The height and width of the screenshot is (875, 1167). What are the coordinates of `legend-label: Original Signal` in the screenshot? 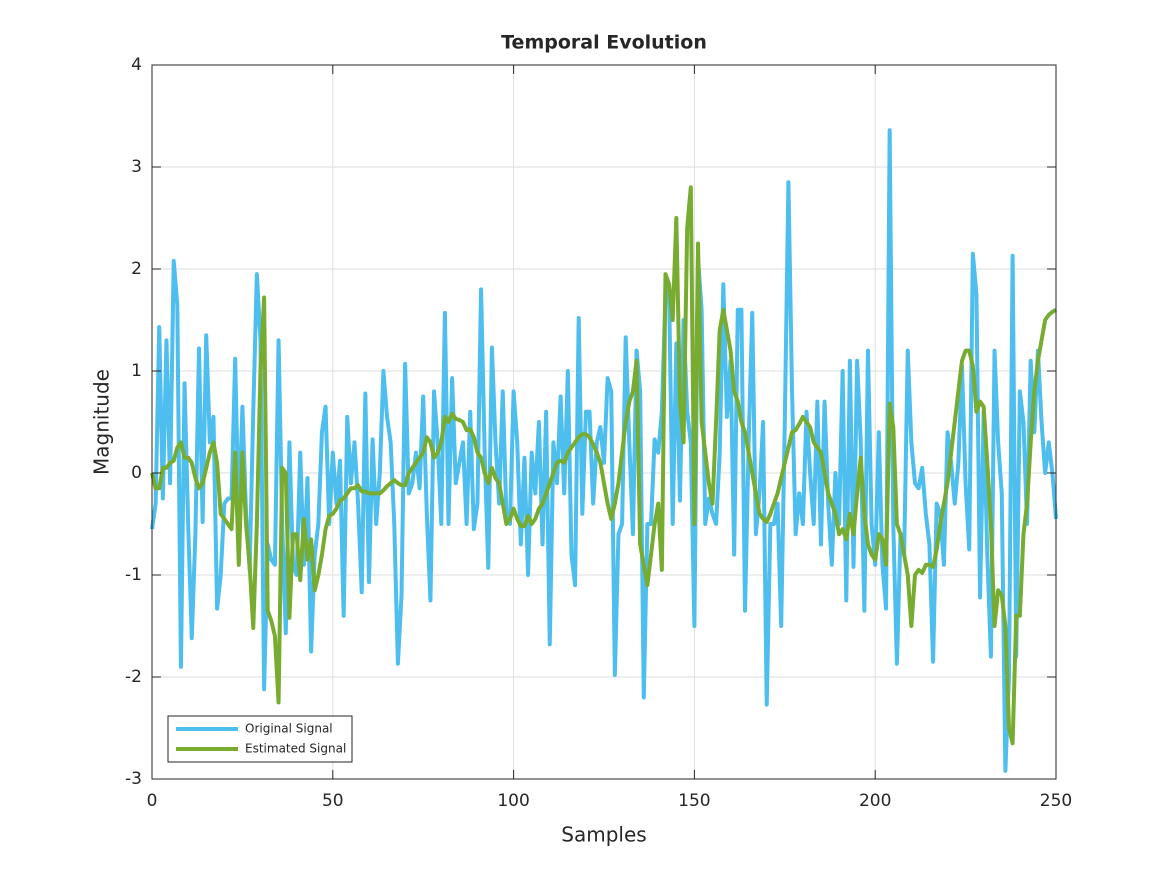 It's located at (289, 729).